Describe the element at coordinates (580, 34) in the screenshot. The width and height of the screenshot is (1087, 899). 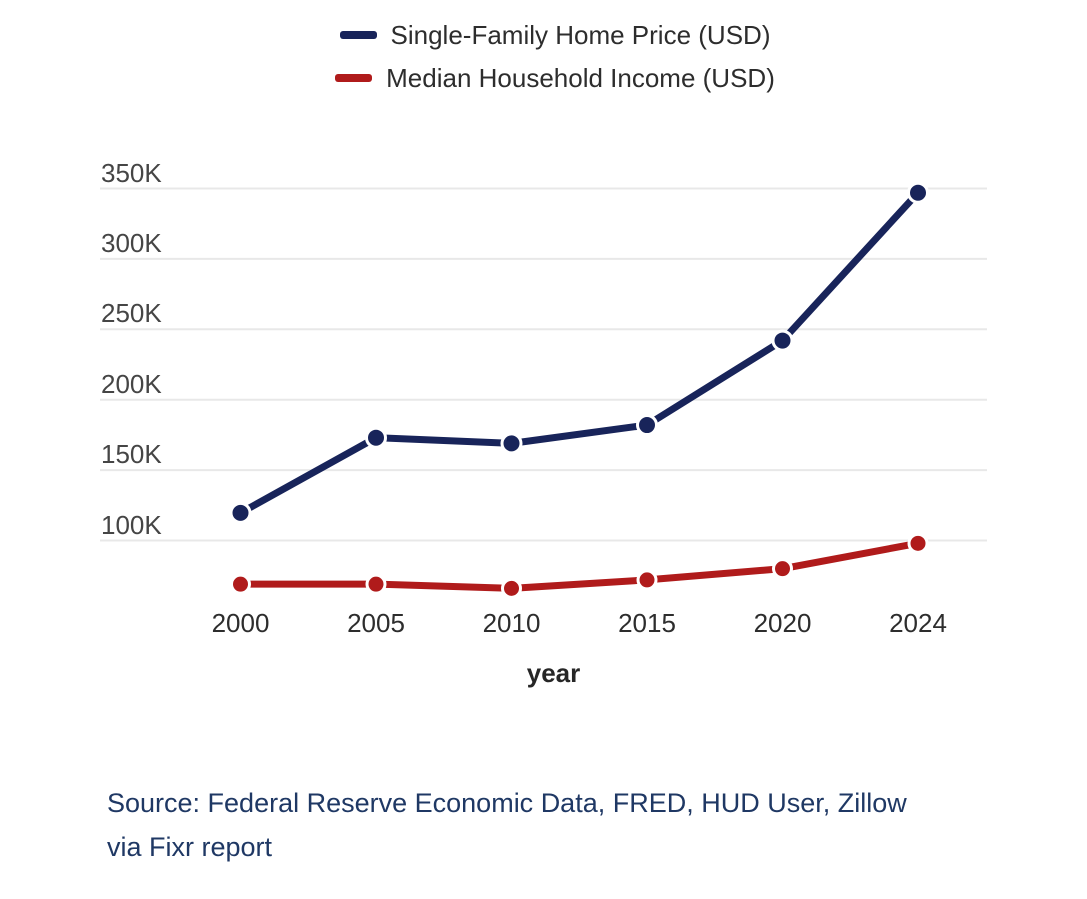
I see `legend-label-home-price: Single-Family Home Price (USD)` at that location.